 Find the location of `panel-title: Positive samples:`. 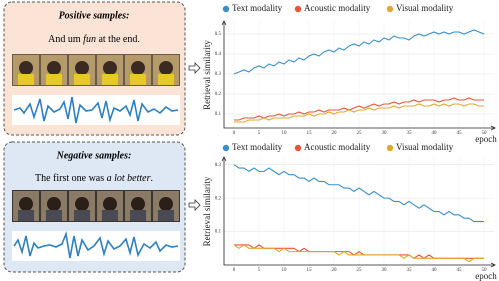

panel-title: Positive samples: is located at coordinates (94, 15).